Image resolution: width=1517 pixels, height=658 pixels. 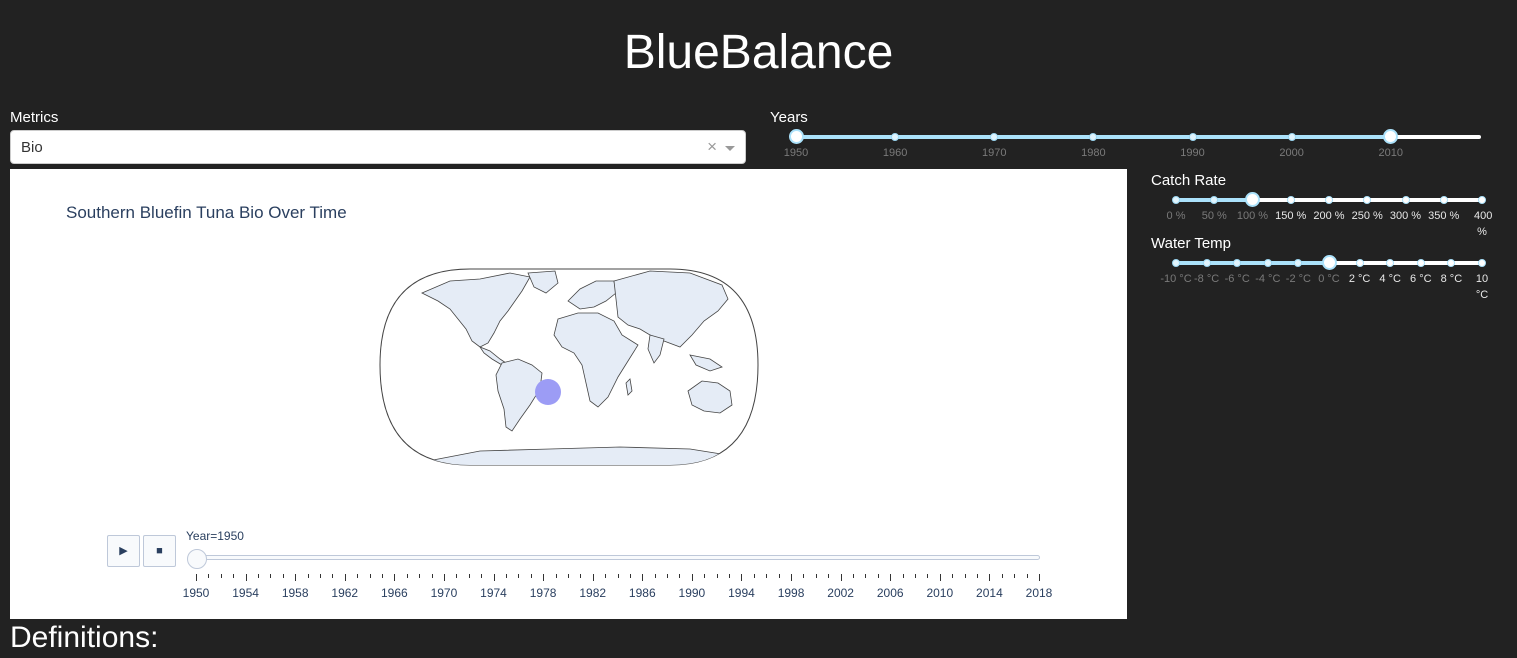 I want to click on madagascar, so click(x=629, y=387).